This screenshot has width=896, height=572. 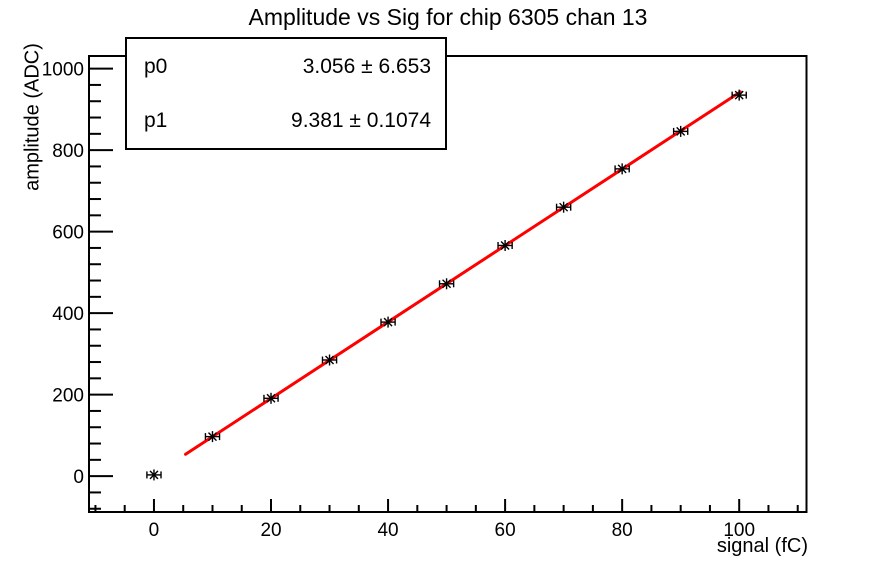 What do you see at coordinates (286, 93) in the screenshot?
I see `fit-stats-box: p0 3.056 ± 6.653 p1 9.381 ± 0.1074` at bounding box center [286, 93].